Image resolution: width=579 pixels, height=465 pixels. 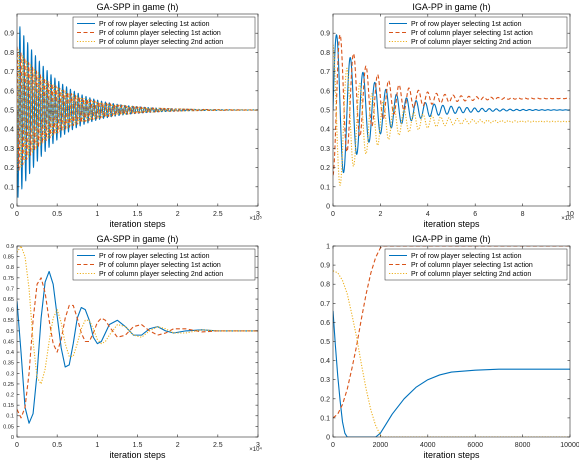 I want to click on x-tick-label-tr-1: 2, so click(x=380, y=214).